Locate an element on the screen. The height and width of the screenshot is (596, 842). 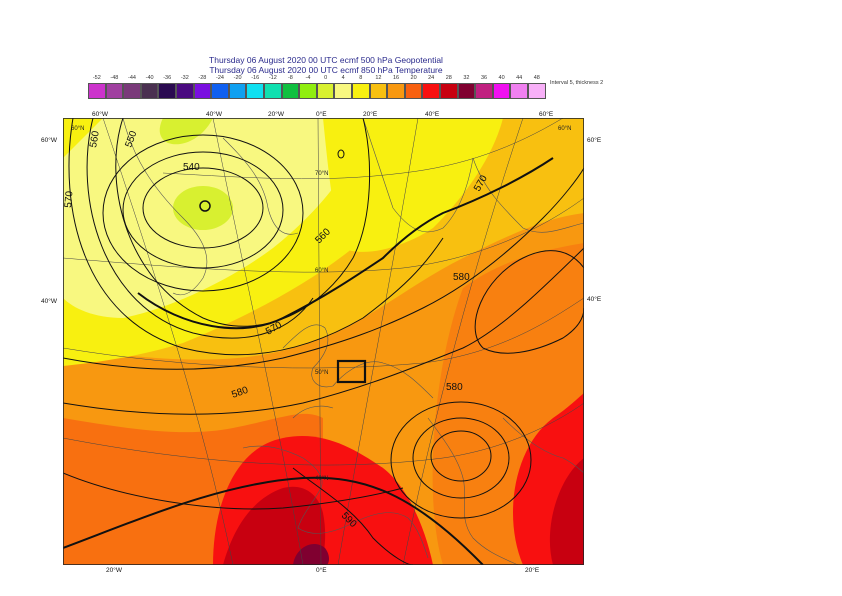
lat-label: 50°N is located at coordinates (321, 373).